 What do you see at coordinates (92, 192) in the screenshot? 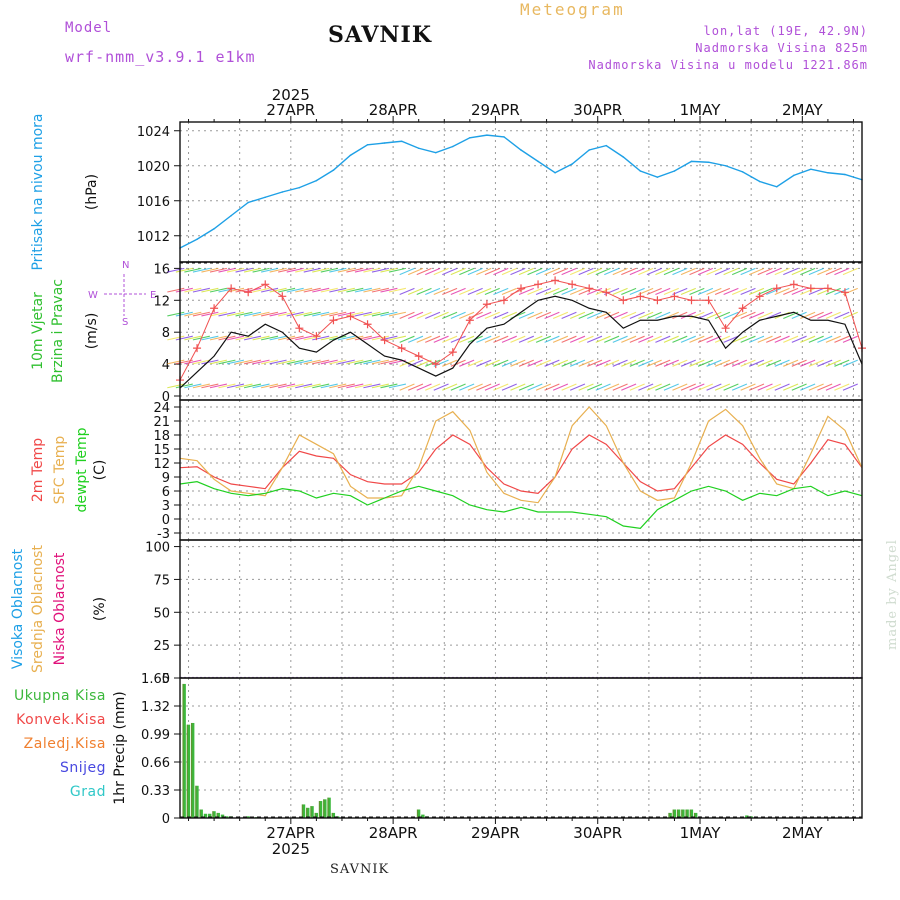
I see `pressure-unit: (hPa)` at bounding box center [92, 192].